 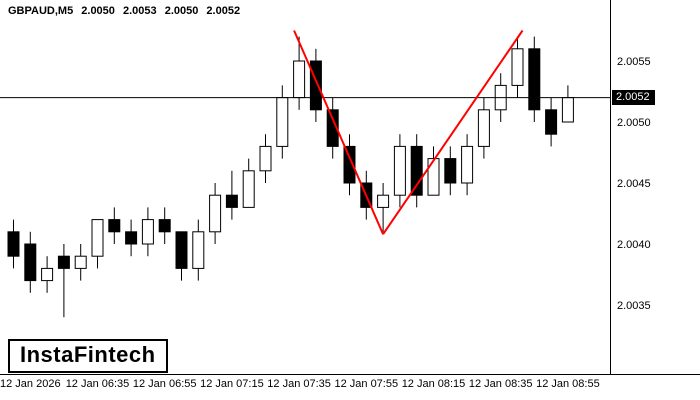 I want to click on quote-high: 2.0053, so click(x=139, y=11).